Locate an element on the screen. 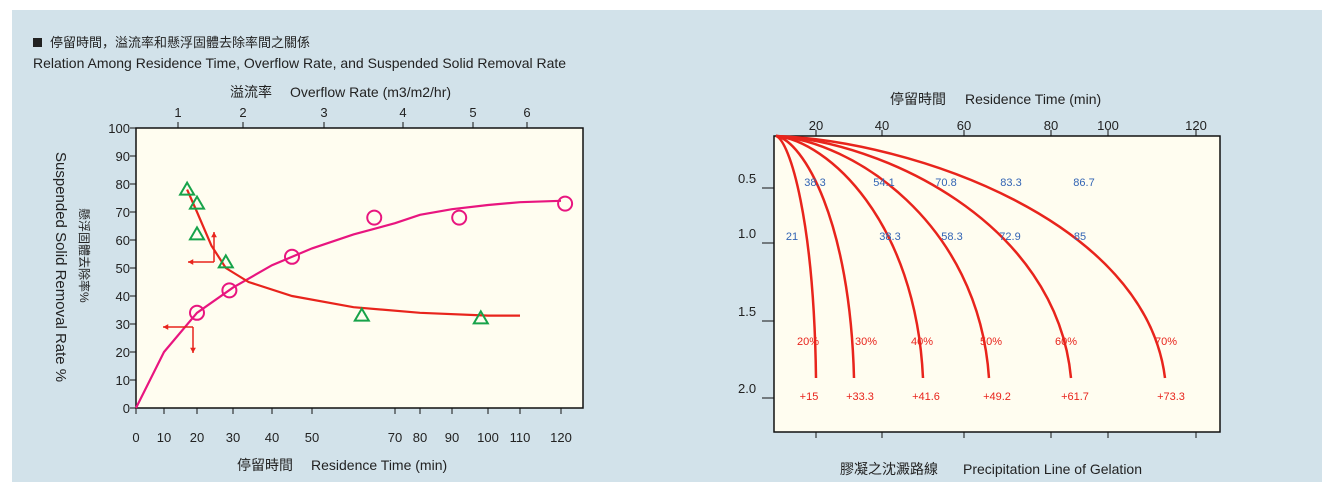  x-top-tick-label: 4 is located at coordinates (402, 112).